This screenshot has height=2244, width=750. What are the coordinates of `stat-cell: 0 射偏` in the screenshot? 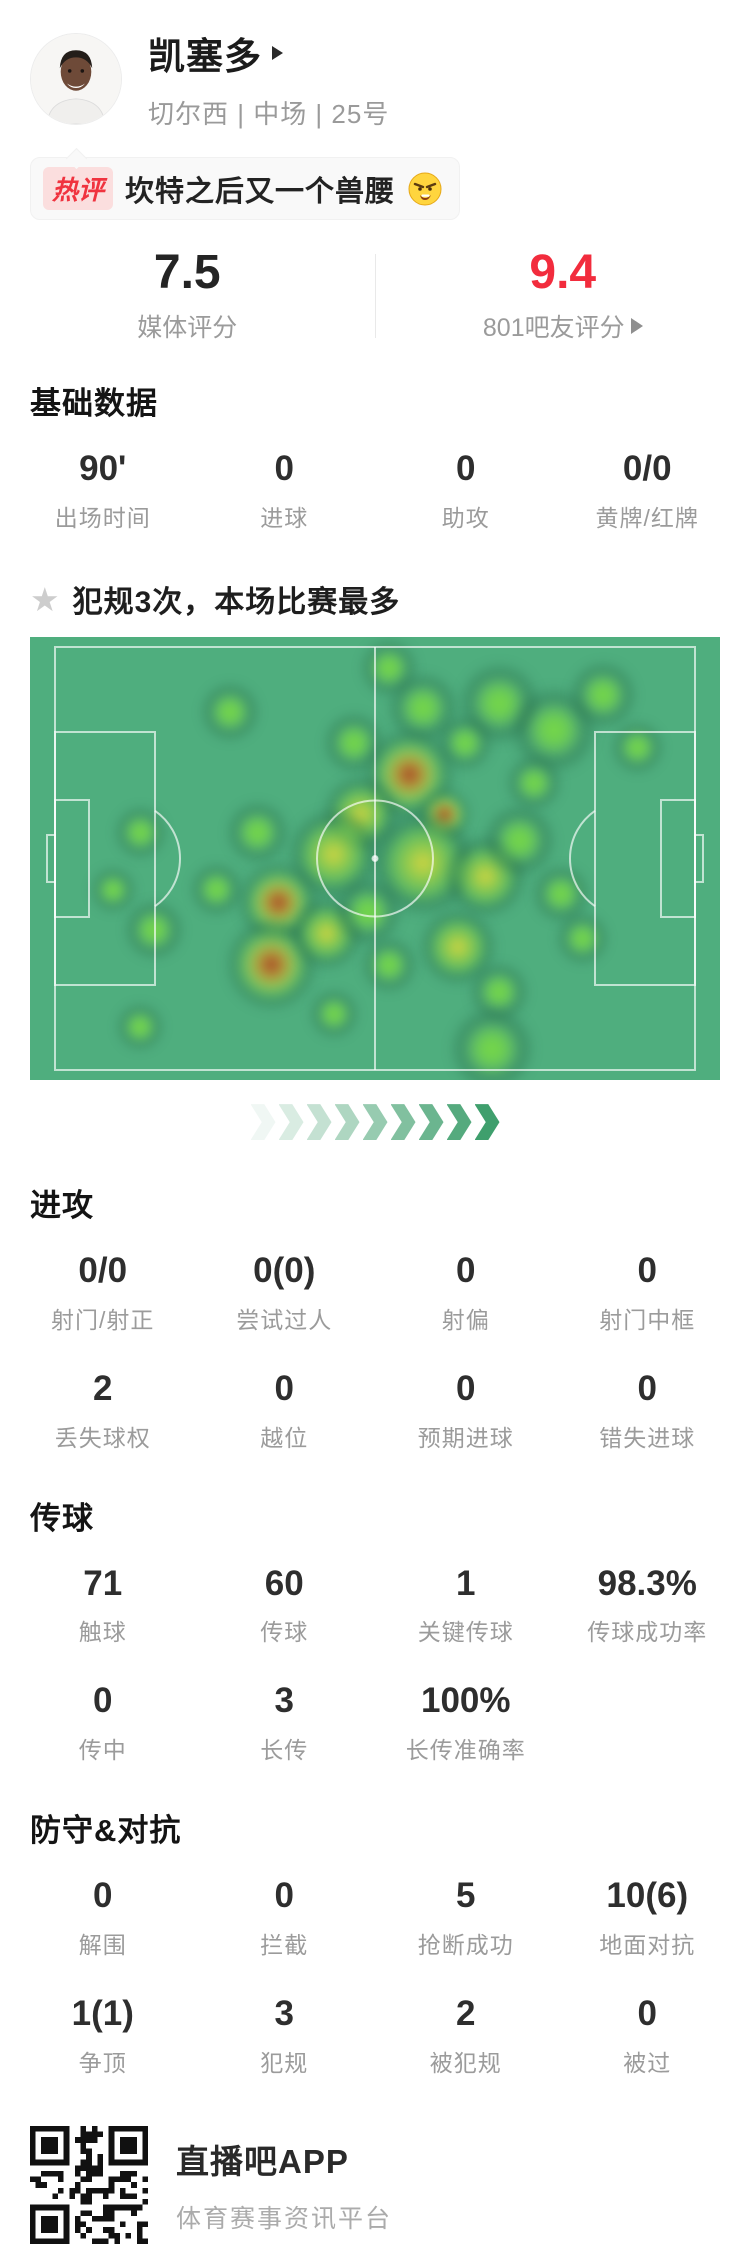 It's located at (466, 1294).